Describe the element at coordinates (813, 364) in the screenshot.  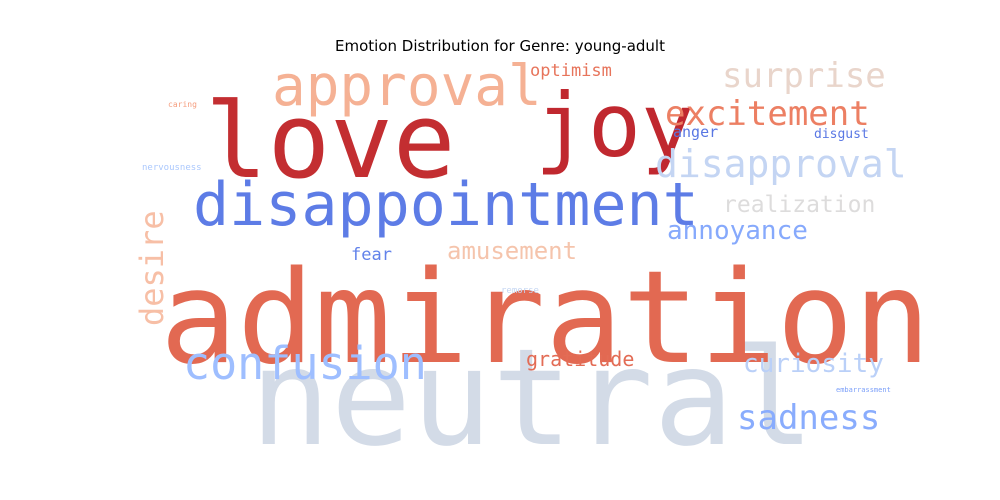
I see `word-curiosity: curiosity` at that location.